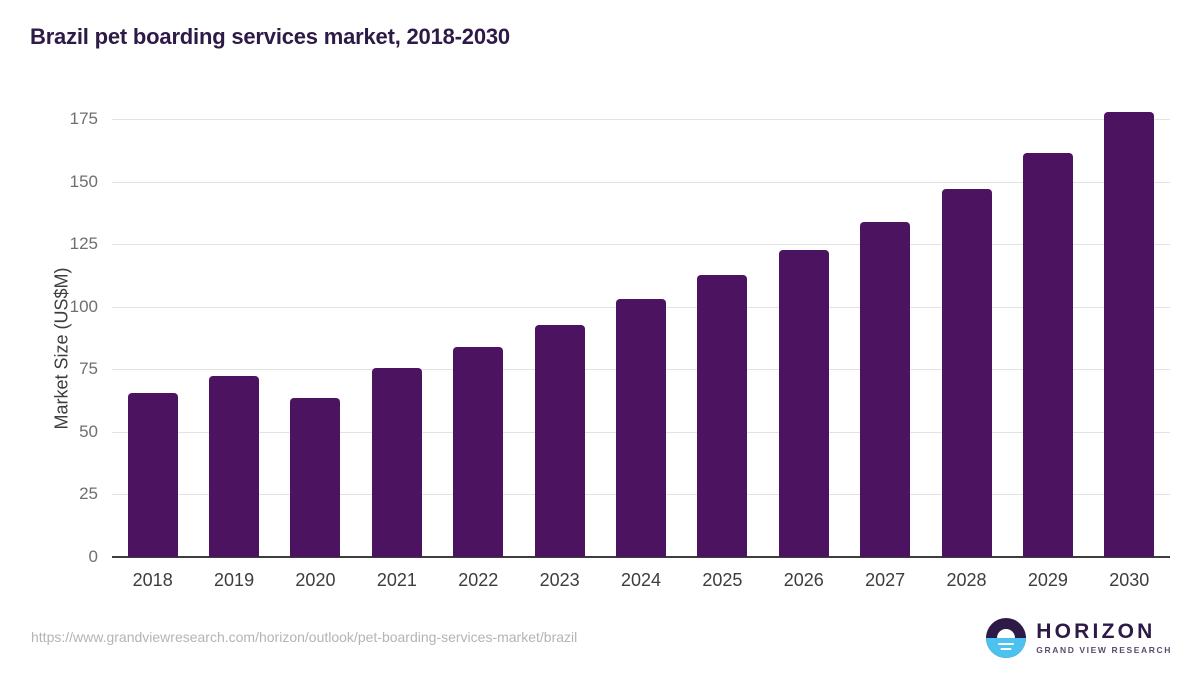 This screenshot has width=1200, height=675. What do you see at coordinates (1047, 354) in the screenshot?
I see `bar-2029` at bounding box center [1047, 354].